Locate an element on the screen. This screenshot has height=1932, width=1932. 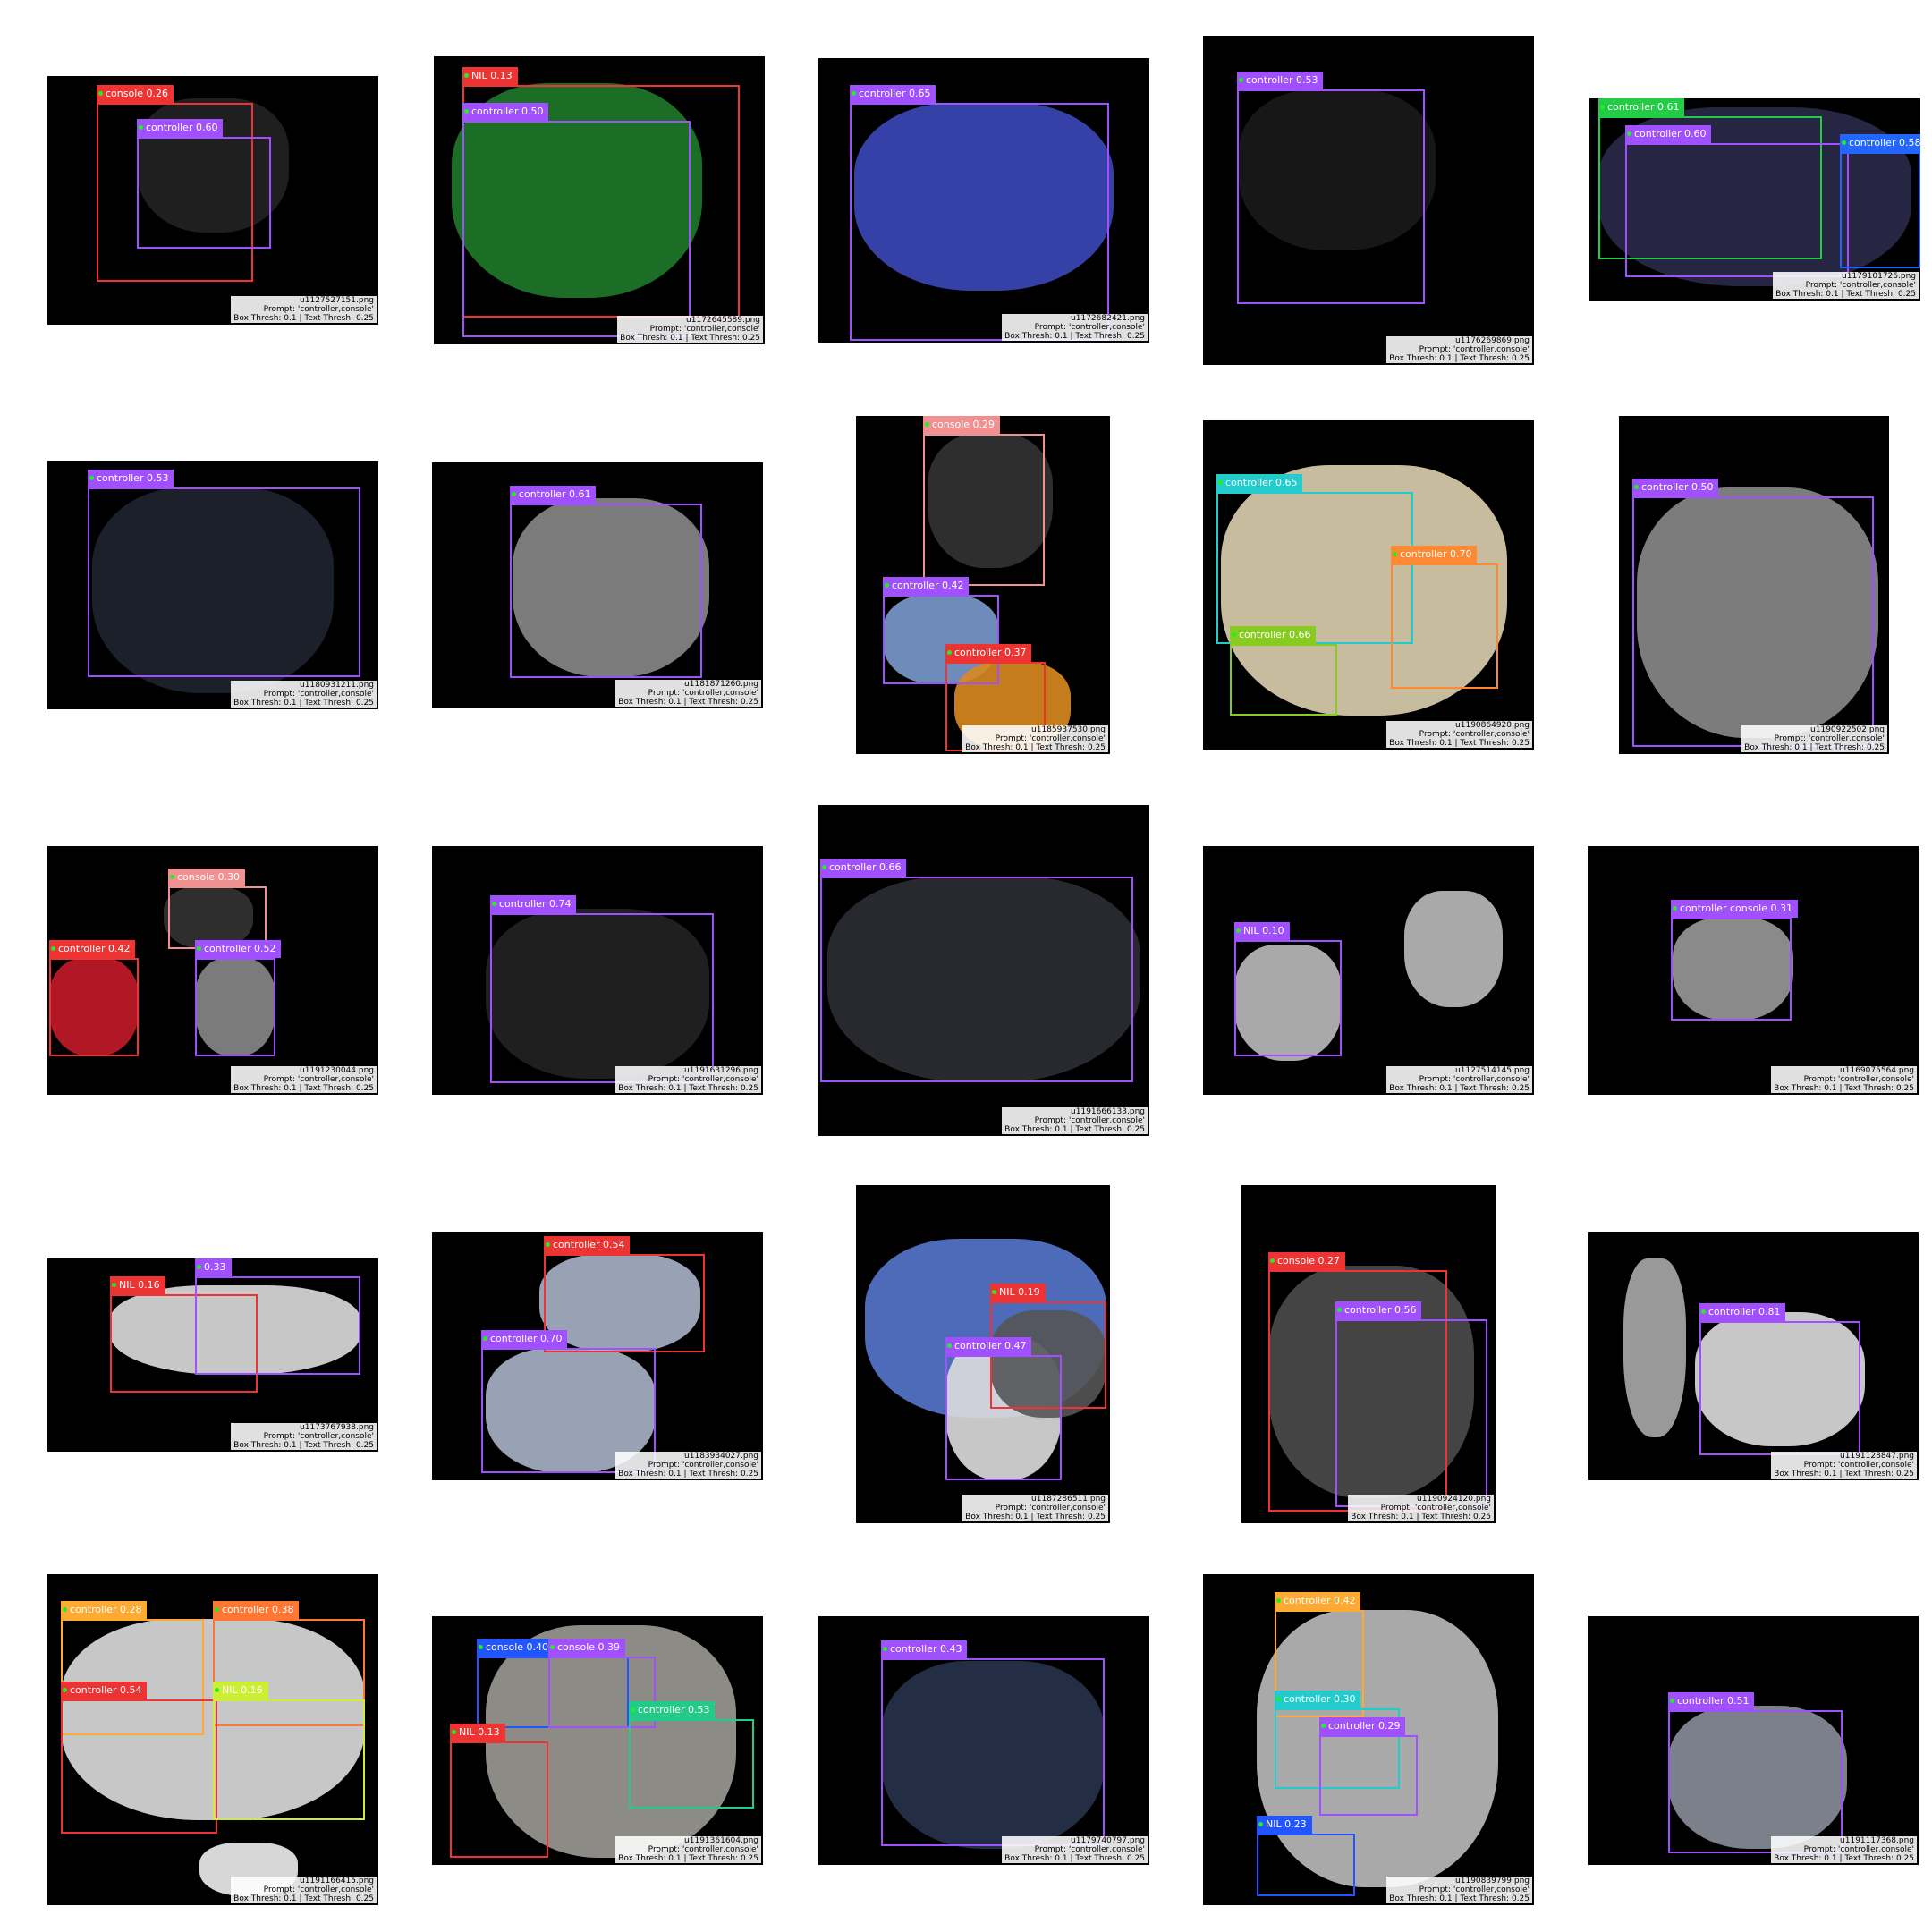
file-name: u1181871260.png is located at coordinates (688, 684).